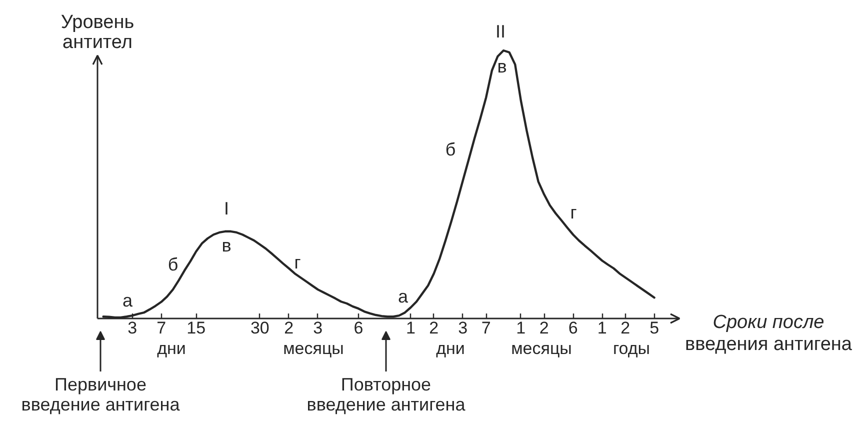 The height and width of the screenshot is (421, 859). What do you see at coordinates (227, 208) in the screenshot?
I see `annotation: I` at bounding box center [227, 208].